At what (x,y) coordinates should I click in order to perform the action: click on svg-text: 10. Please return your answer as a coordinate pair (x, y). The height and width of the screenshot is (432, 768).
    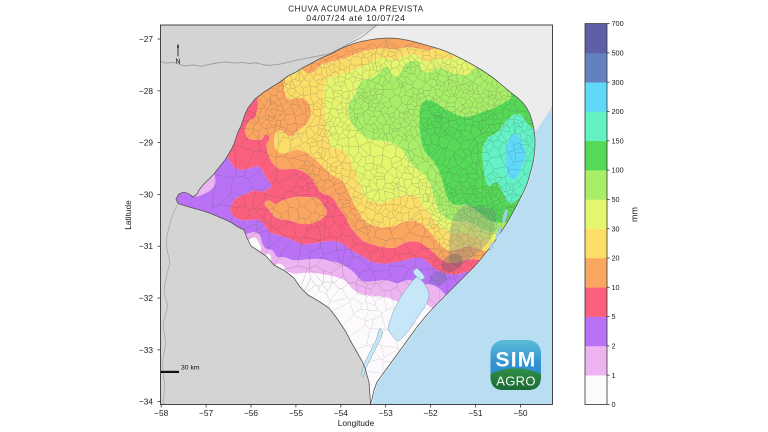
    Looking at the image, I should click on (616, 287).